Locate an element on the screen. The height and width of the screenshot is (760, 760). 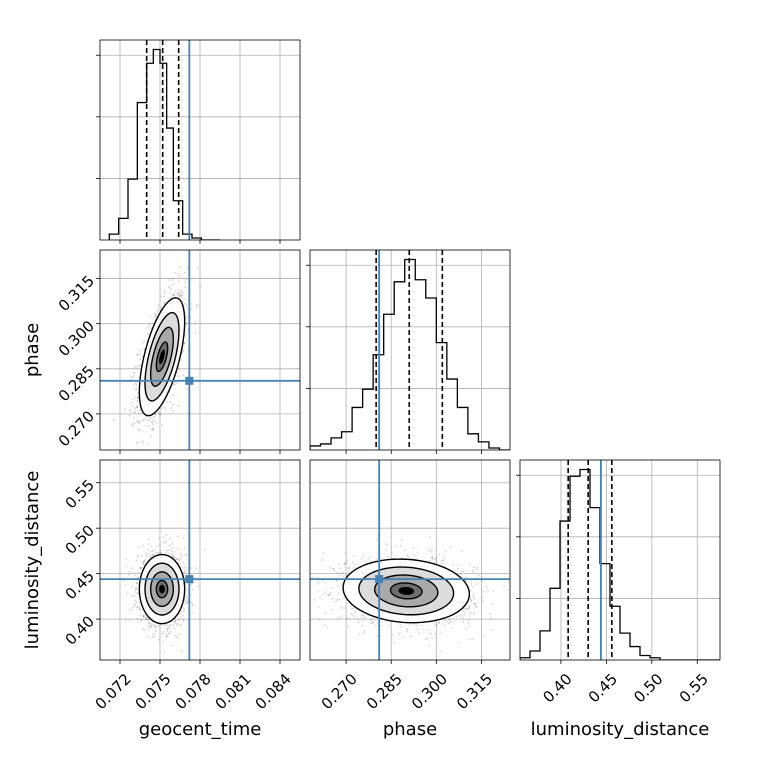
tick-label-x: 0.075 is located at coordinates (153, 691).